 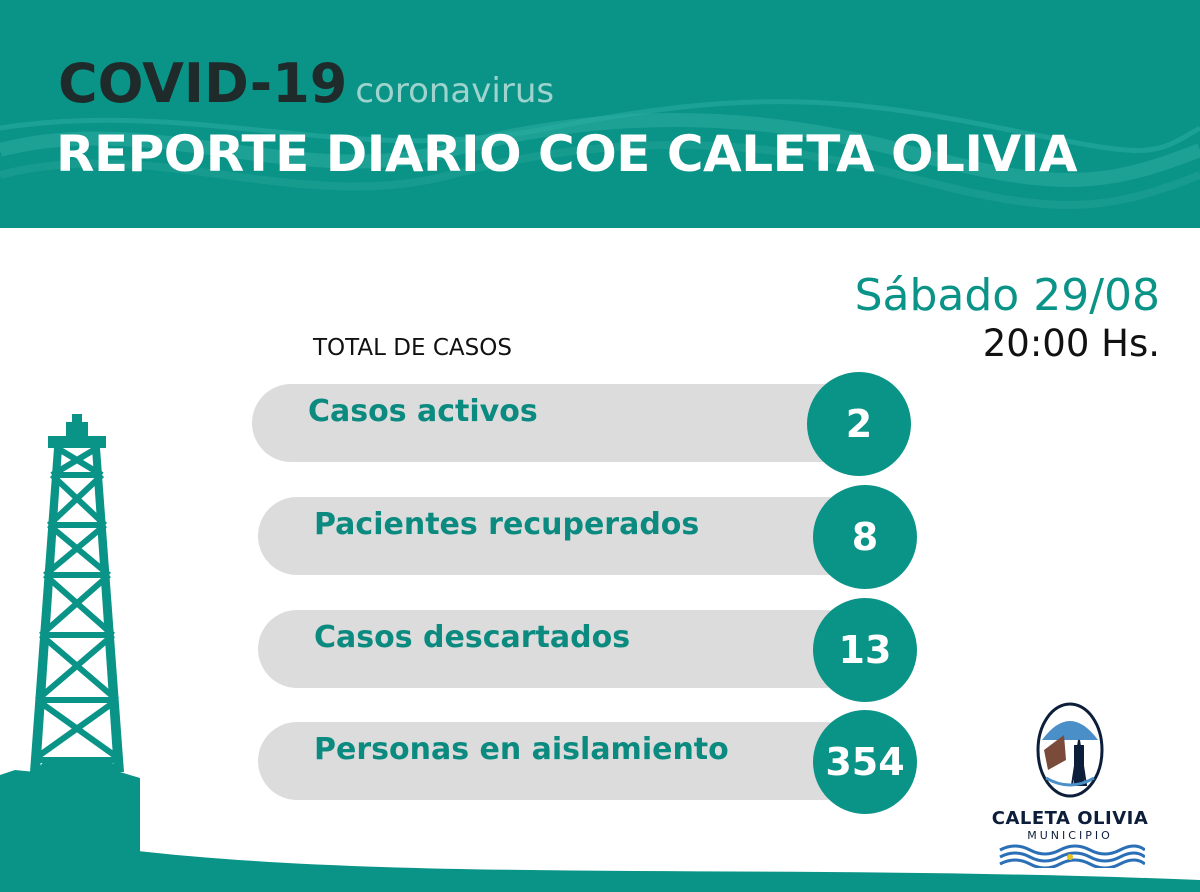 I want to click on logo-name: CALETA OLIVIA, so click(x=1070, y=818).